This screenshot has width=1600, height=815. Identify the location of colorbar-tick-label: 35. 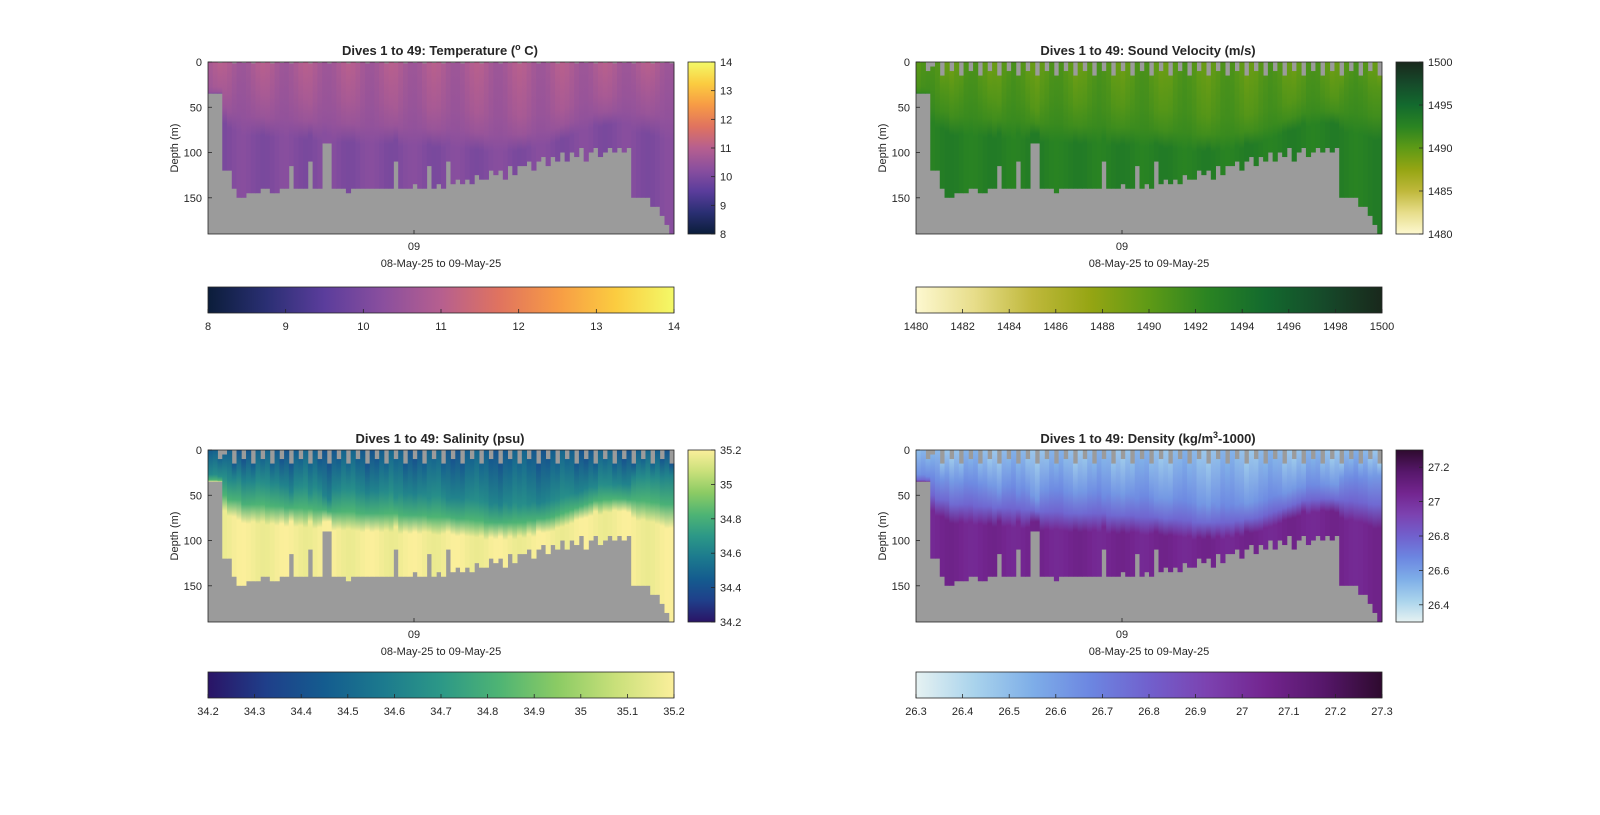
(581, 712).